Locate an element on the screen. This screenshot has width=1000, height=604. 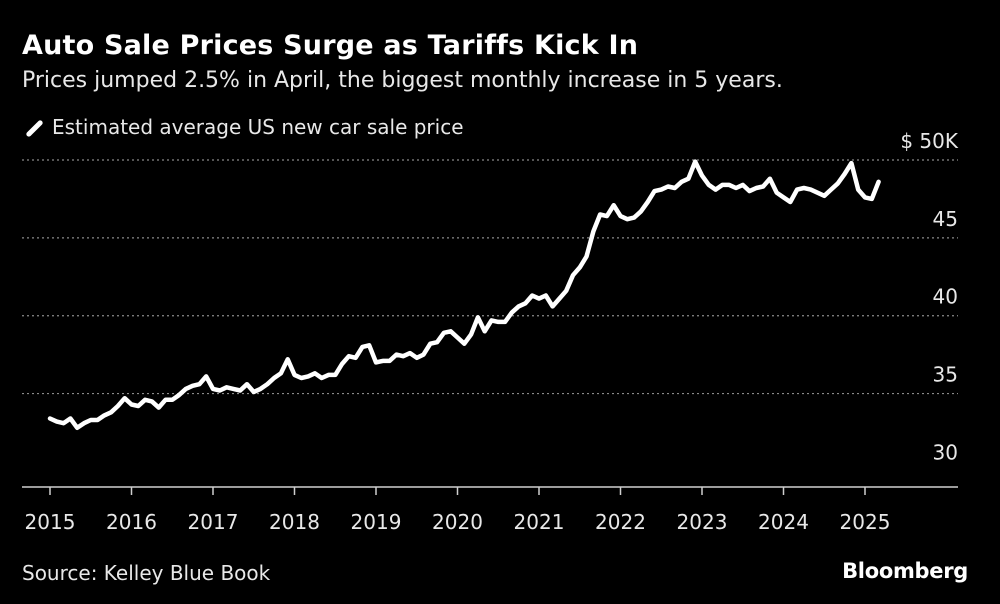
x-tick-label-2021: 2021 is located at coordinates (539, 522).